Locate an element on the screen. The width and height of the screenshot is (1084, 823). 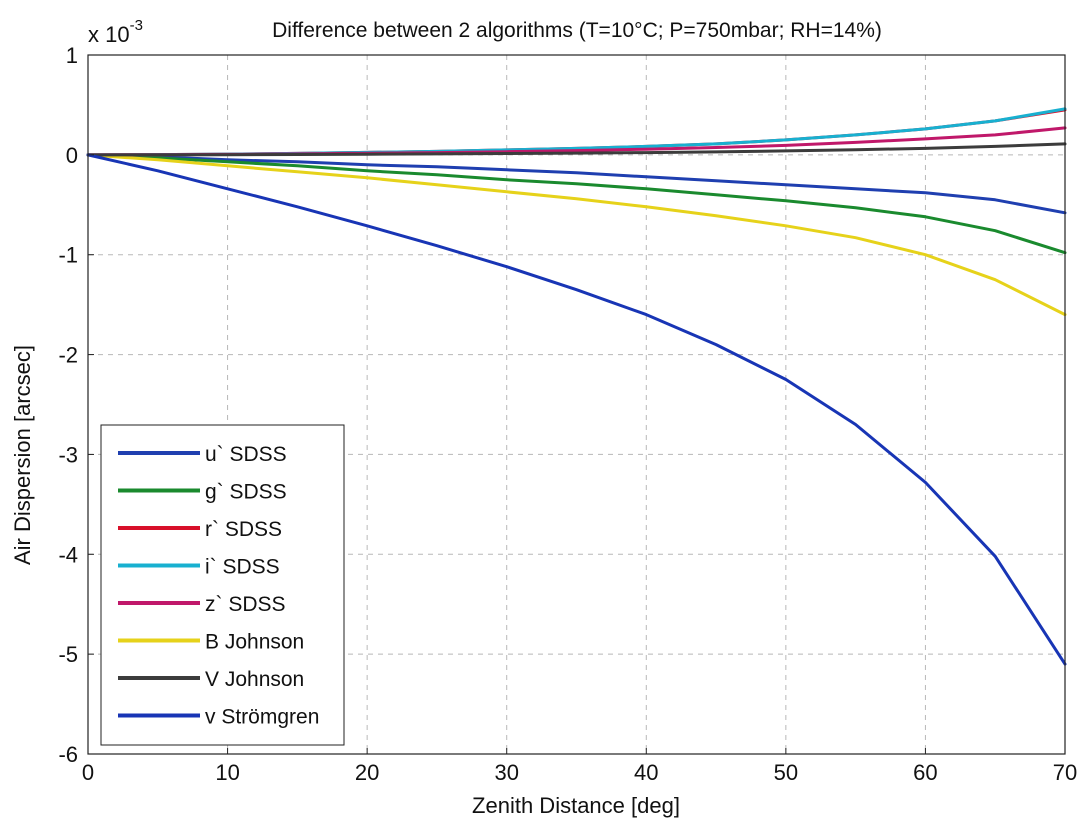
legend-label: u` SDSS is located at coordinates (246, 454).